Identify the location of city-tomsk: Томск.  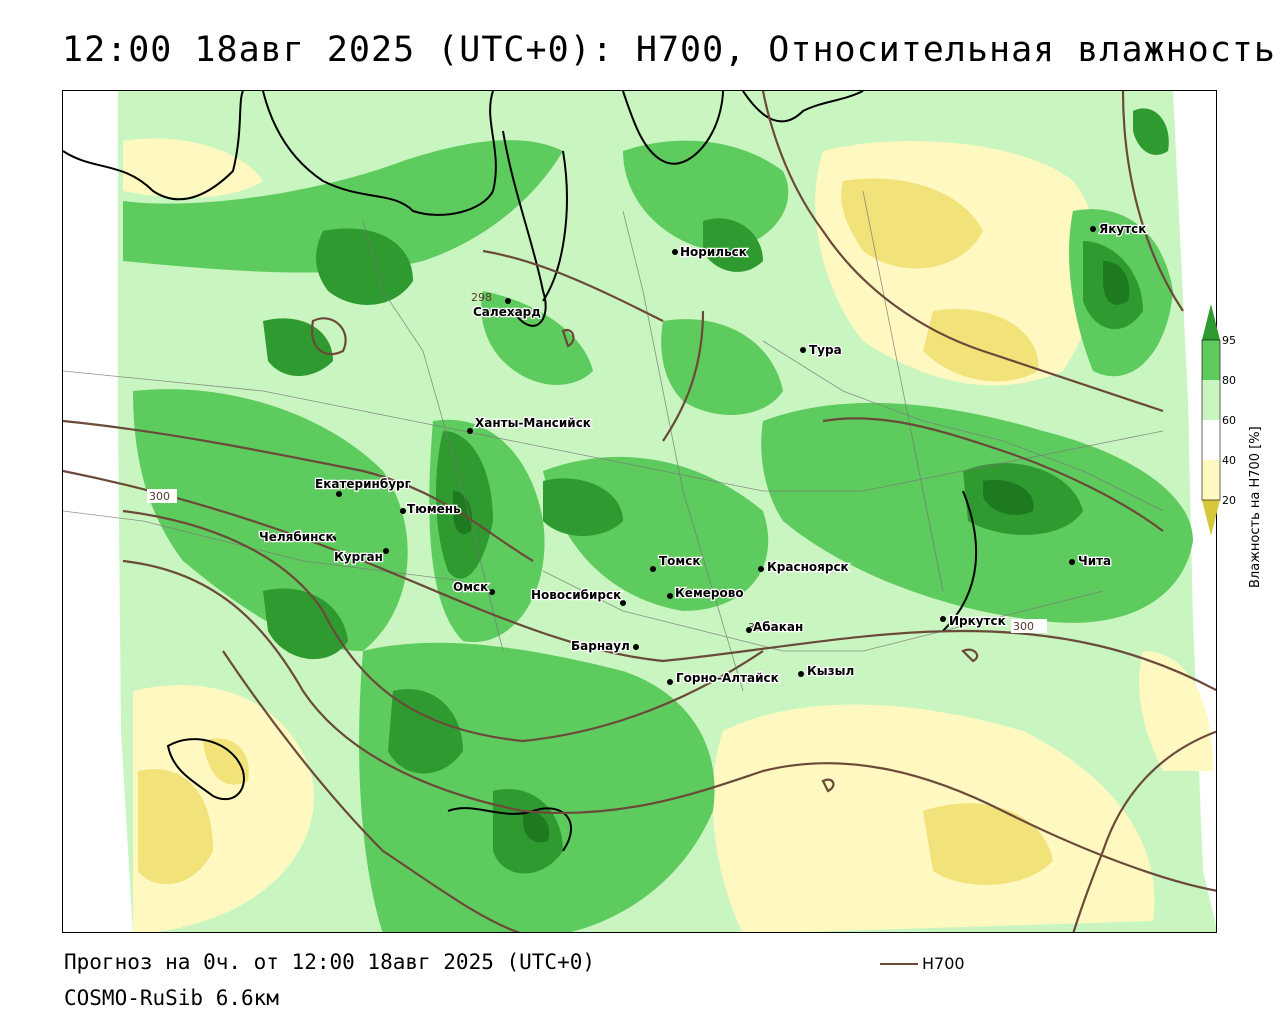
(676, 562).